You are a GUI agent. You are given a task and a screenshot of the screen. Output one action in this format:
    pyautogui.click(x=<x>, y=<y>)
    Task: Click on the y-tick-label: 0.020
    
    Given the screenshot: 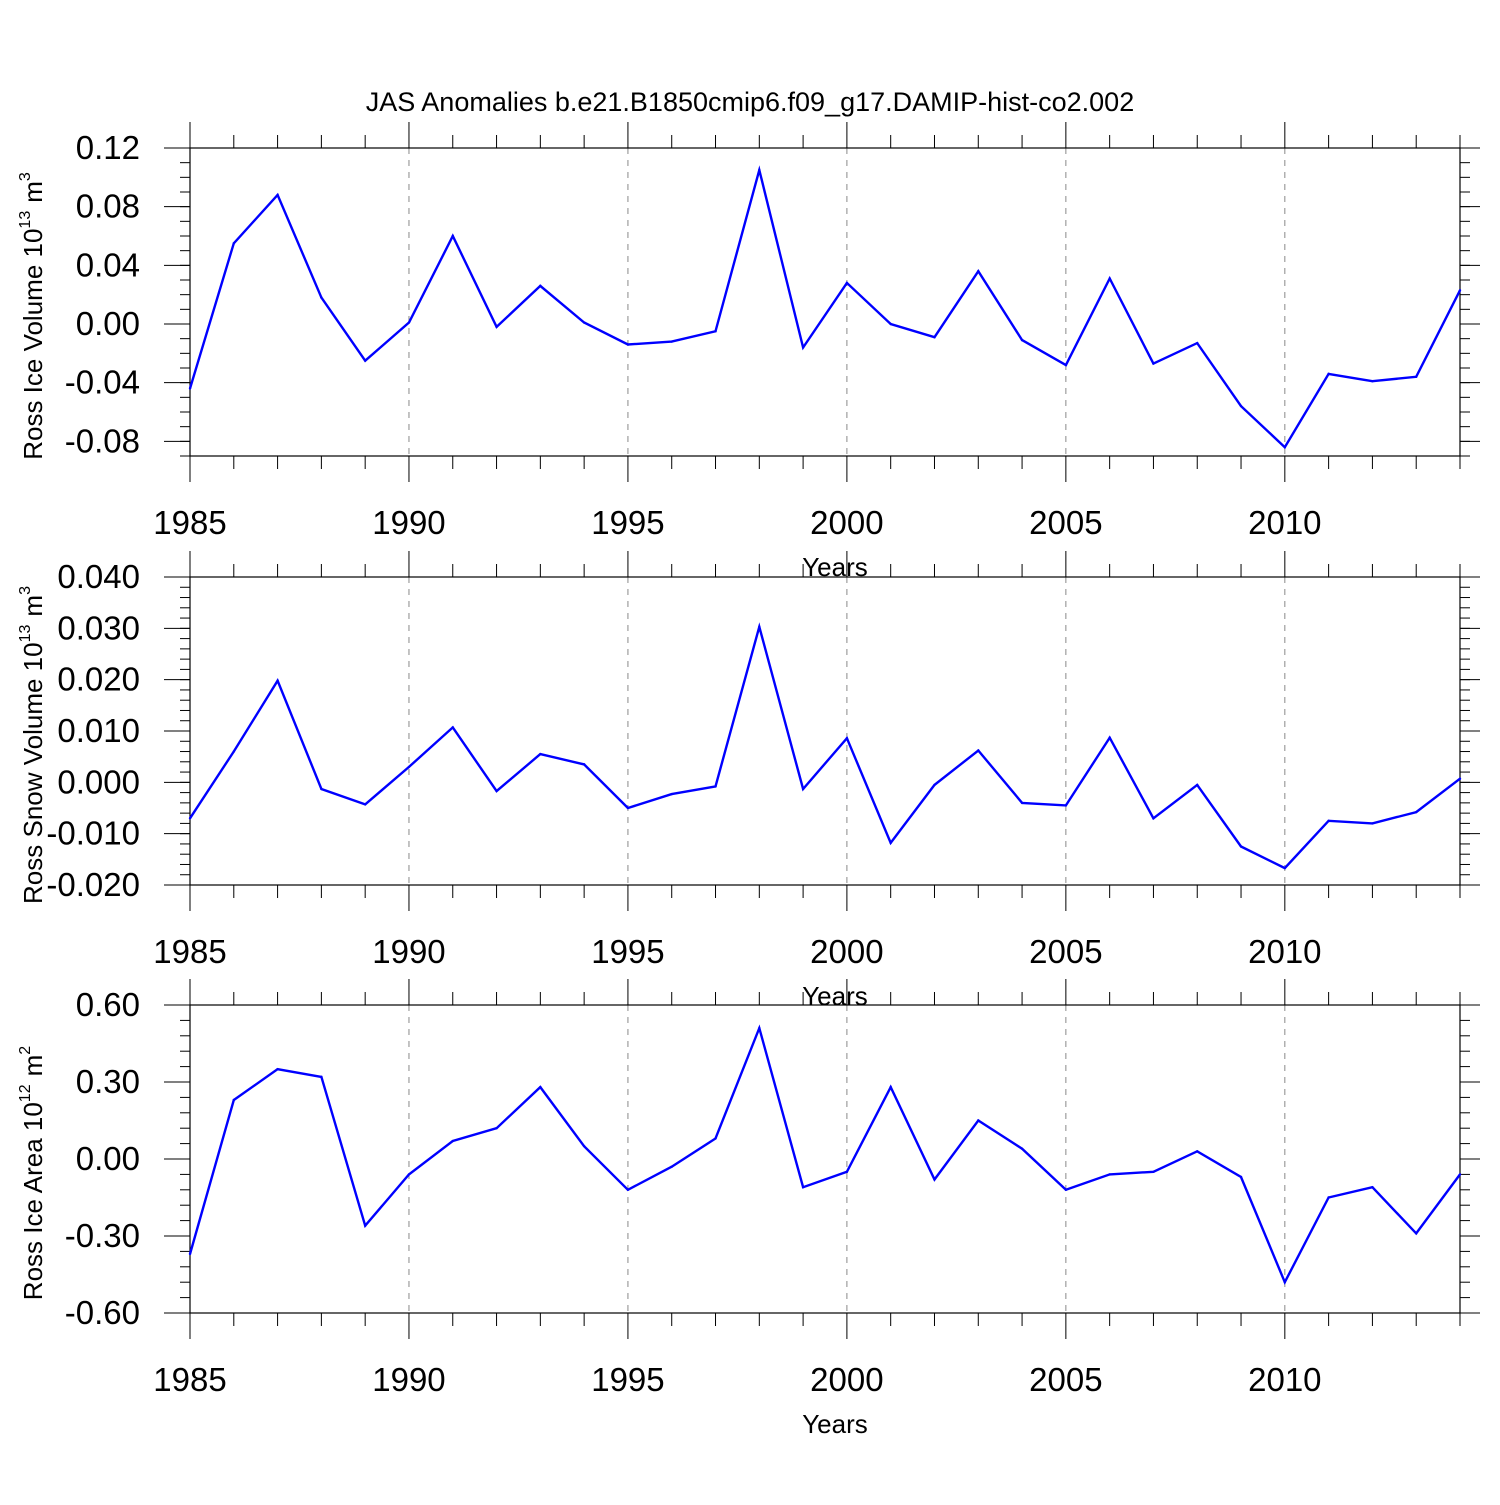 What is the action you would take?
    pyautogui.click(x=98, y=679)
    